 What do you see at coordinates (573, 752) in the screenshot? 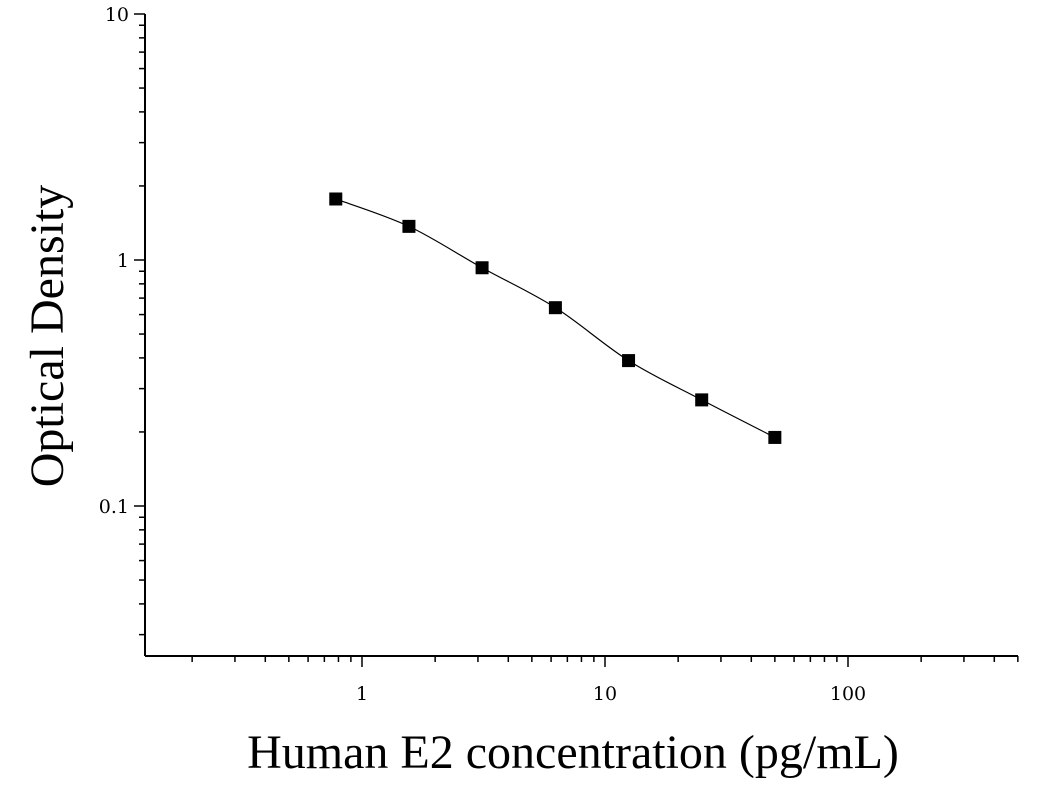
I see `x-axis-title: Human E2 concentration (pg/mL)` at bounding box center [573, 752].